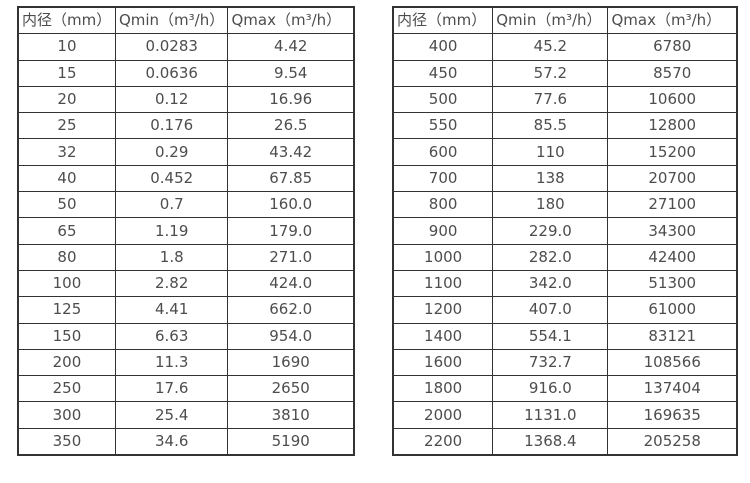 The width and height of the screenshot is (750, 483). Describe the element at coordinates (550, 152) in the screenshot. I see `table-cell: 110` at that location.